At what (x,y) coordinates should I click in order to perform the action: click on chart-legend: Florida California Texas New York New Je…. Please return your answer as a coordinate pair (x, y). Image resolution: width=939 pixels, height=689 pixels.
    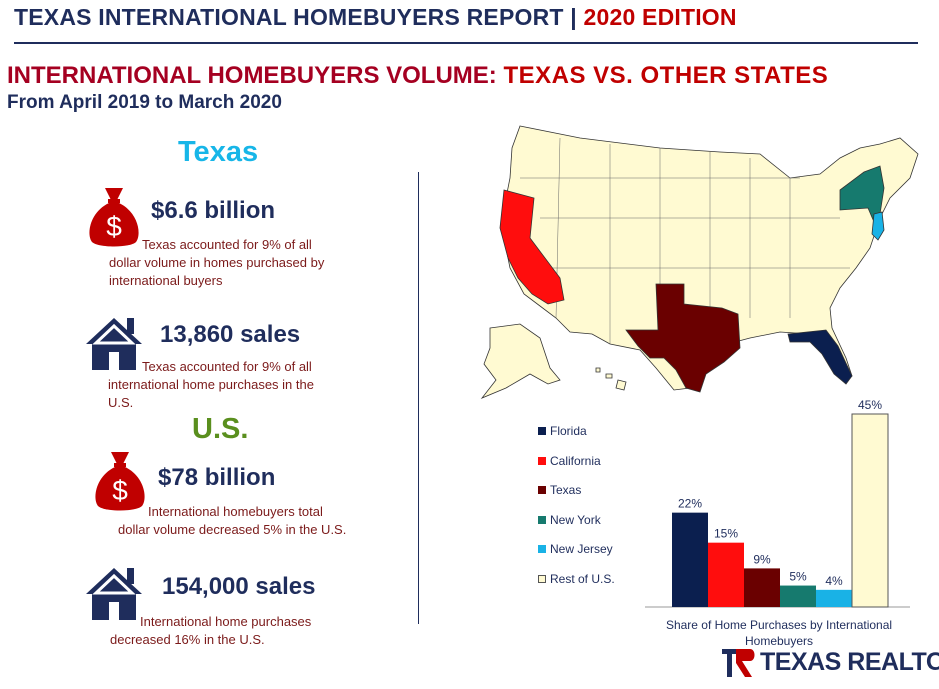
    Looking at the image, I should click on (576, 512).